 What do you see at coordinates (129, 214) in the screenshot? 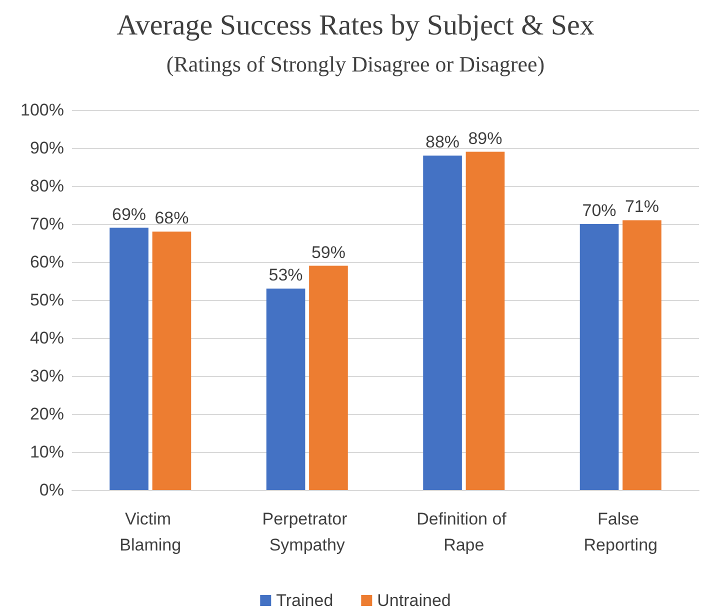
I see `data-label: 69%` at bounding box center [129, 214].